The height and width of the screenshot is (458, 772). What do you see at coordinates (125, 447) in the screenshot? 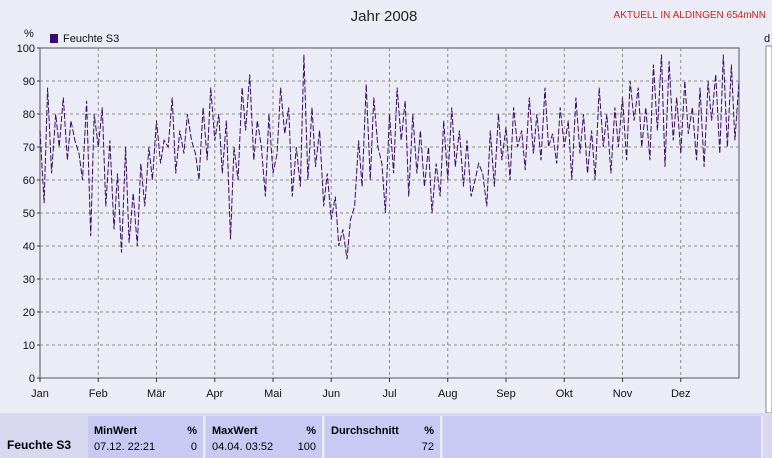
I see `min-date: 07.12. 22:21` at bounding box center [125, 447].